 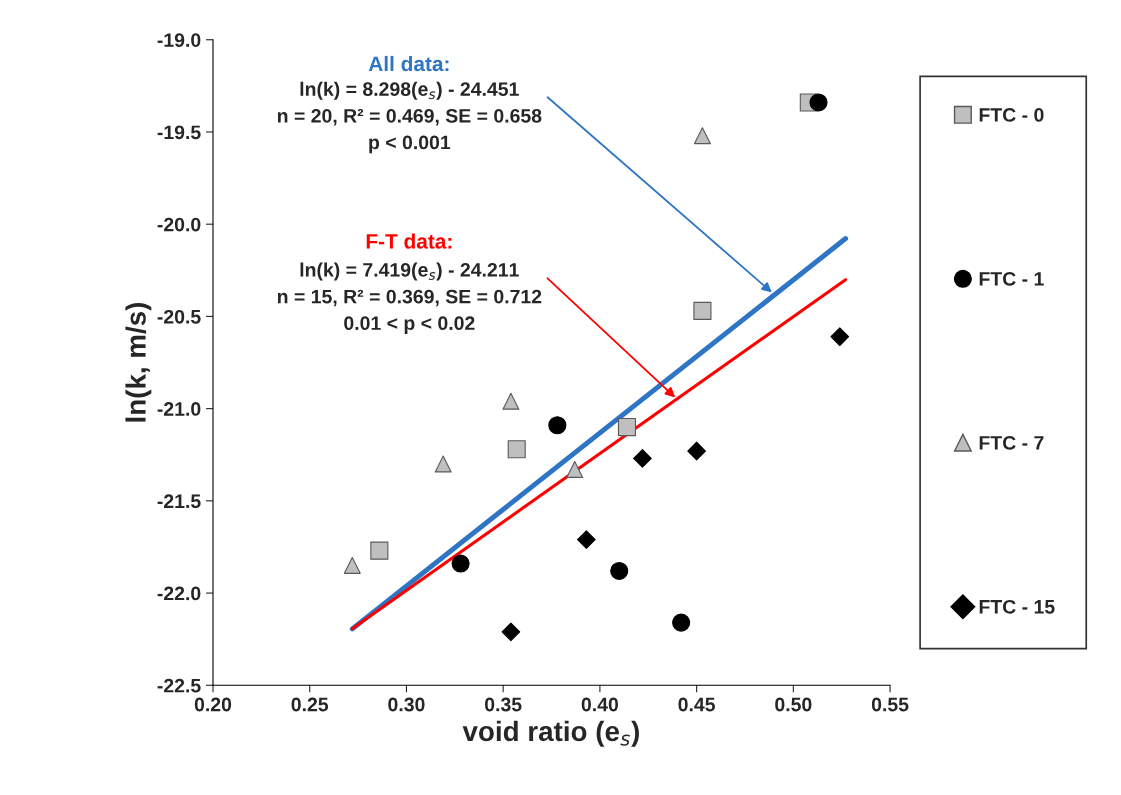 I want to click on legend-label: FTC - 7, so click(x=1011, y=442).